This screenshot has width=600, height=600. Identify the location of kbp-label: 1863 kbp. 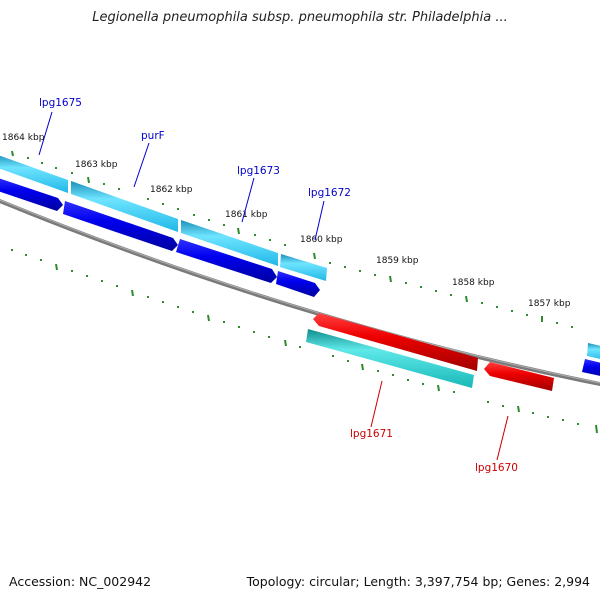
(96, 165).